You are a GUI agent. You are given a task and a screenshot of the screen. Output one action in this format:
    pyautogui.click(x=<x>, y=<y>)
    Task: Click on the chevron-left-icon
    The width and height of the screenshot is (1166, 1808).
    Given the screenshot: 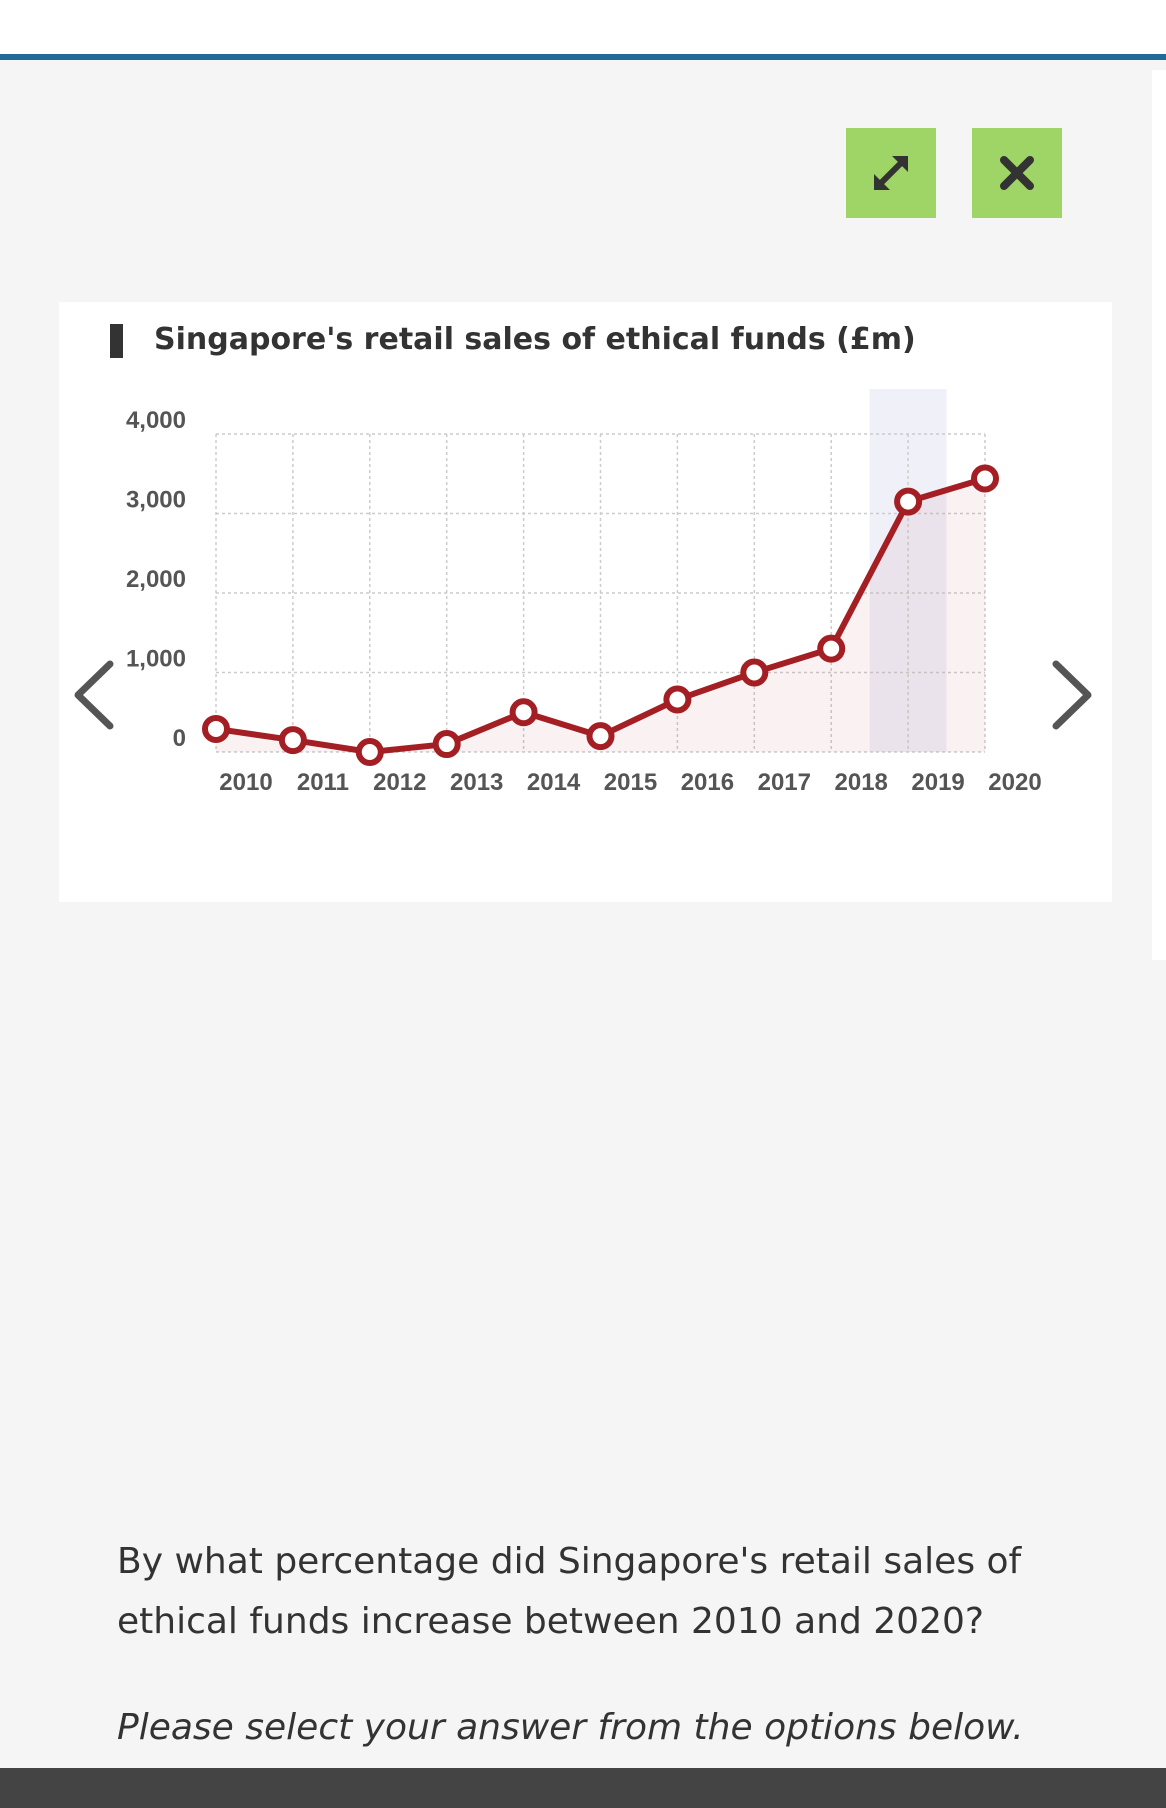 What is the action you would take?
    pyautogui.click(x=94, y=695)
    